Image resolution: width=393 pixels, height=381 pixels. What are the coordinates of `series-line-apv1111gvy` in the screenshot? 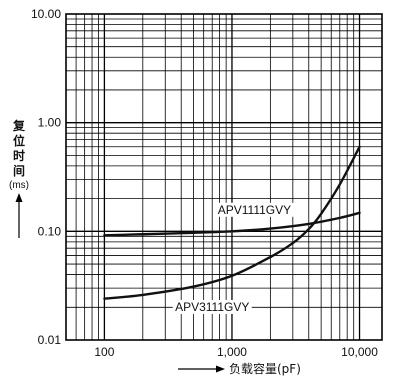 It's located at (232, 224).